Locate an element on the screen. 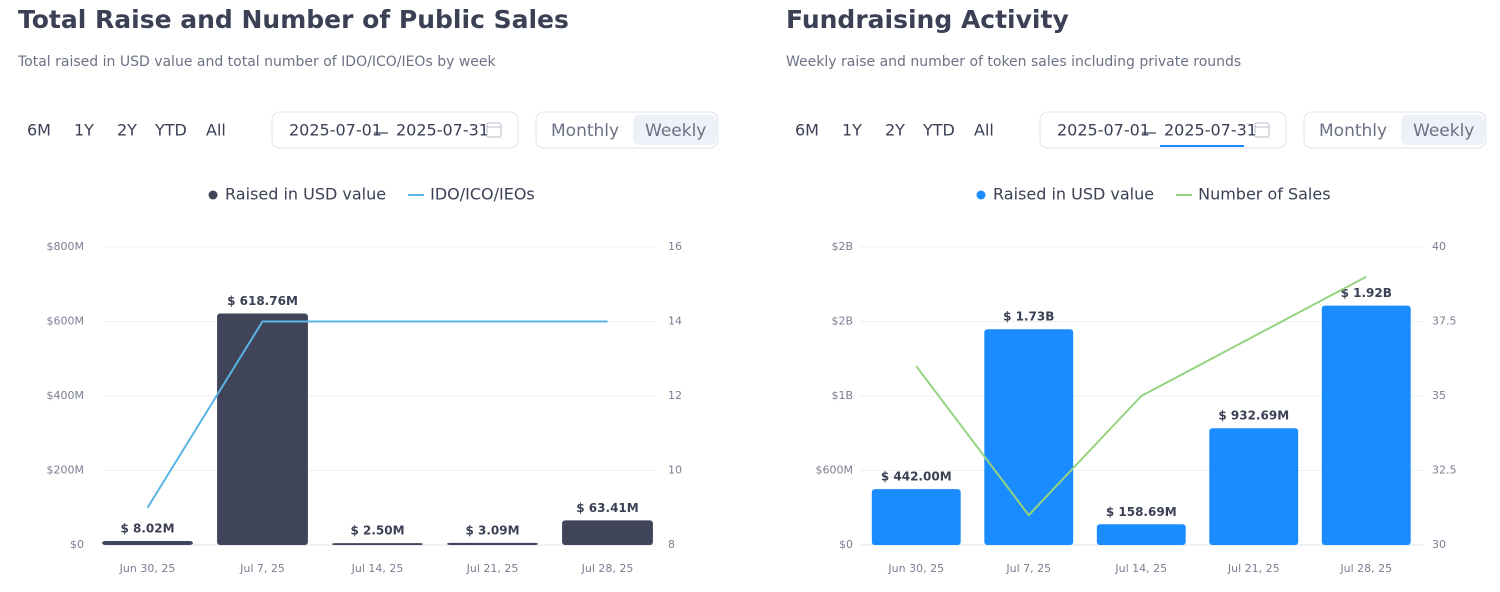 The width and height of the screenshot is (1500, 592). y2-tick-label: 8 is located at coordinates (671, 544).